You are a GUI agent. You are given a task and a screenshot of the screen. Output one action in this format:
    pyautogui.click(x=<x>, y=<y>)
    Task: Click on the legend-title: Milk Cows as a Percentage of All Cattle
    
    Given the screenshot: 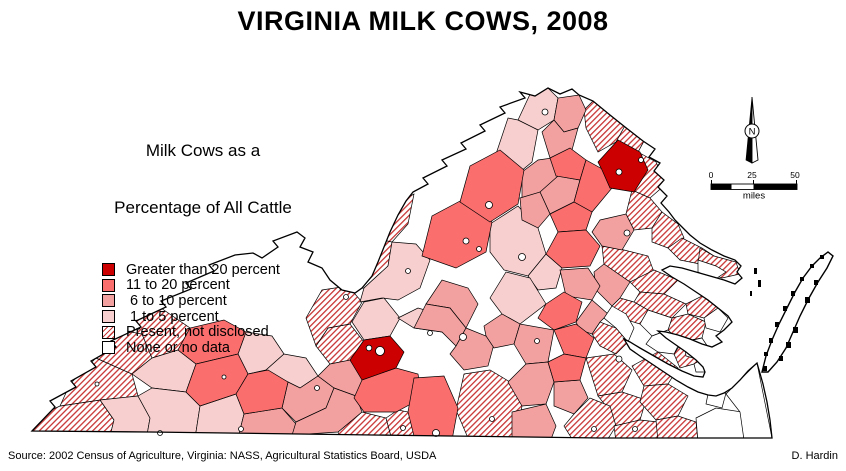 What is the action you would take?
    pyautogui.click(x=203, y=179)
    